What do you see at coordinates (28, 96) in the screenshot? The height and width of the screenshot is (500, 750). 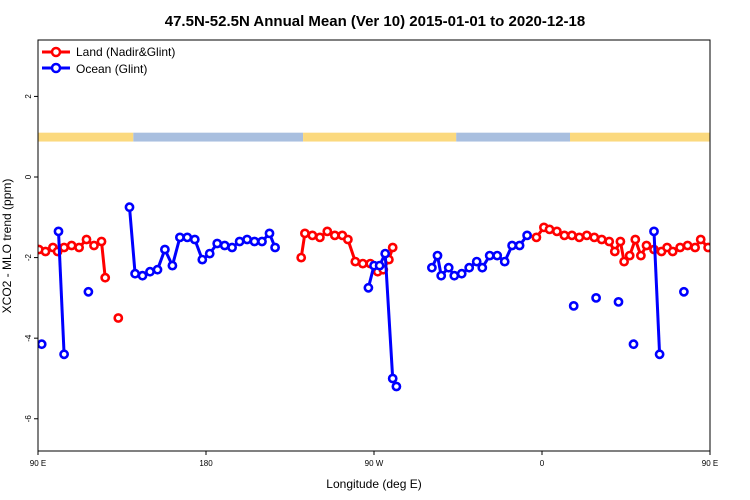 I see `y-tick-label: 2` at bounding box center [28, 96].